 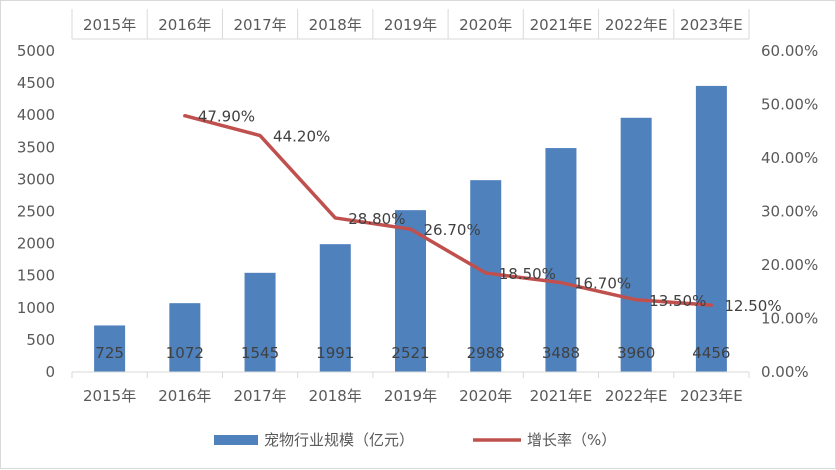 I want to click on bar-value-label: 3488, so click(x=561, y=353).